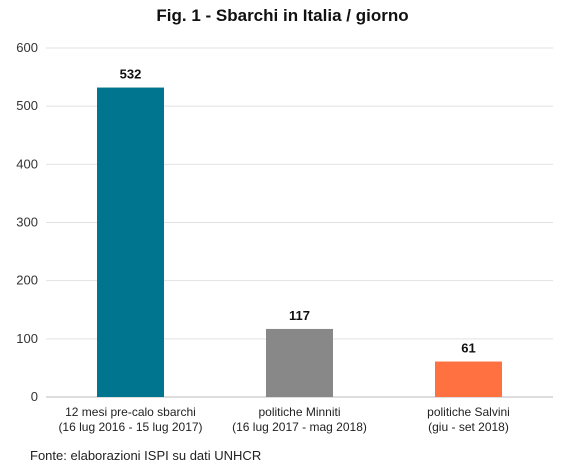 The width and height of the screenshot is (565, 469). Describe the element at coordinates (468, 419) in the screenshot. I see `x-tick-label: politiche Salvini (giu - set 2018)` at that location.